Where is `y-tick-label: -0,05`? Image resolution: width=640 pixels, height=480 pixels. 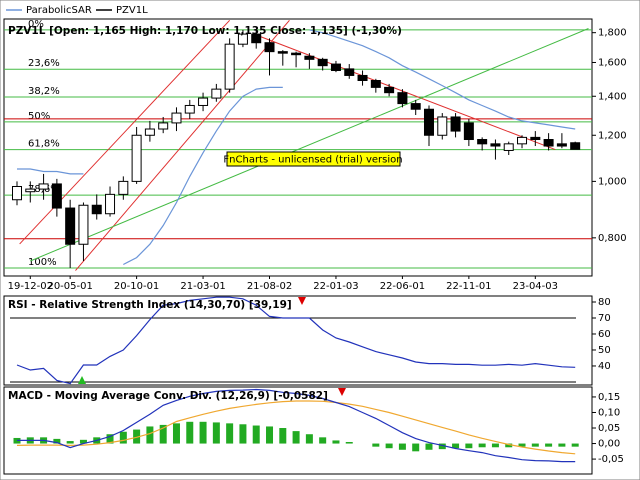
y-tick-label: -0,05 is located at coordinates (611, 459).